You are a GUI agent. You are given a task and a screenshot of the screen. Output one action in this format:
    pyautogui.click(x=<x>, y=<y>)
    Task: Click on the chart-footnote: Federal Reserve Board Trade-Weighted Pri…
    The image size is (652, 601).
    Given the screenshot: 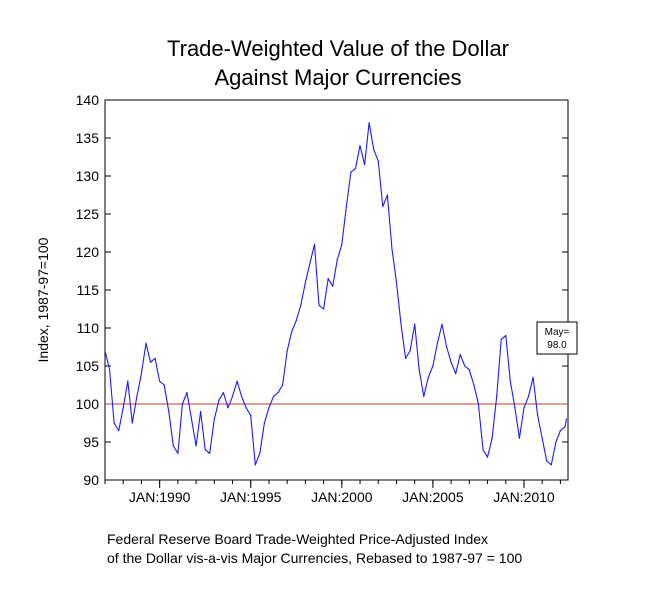 What is the action you would take?
    pyautogui.click(x=314, y=549)
    